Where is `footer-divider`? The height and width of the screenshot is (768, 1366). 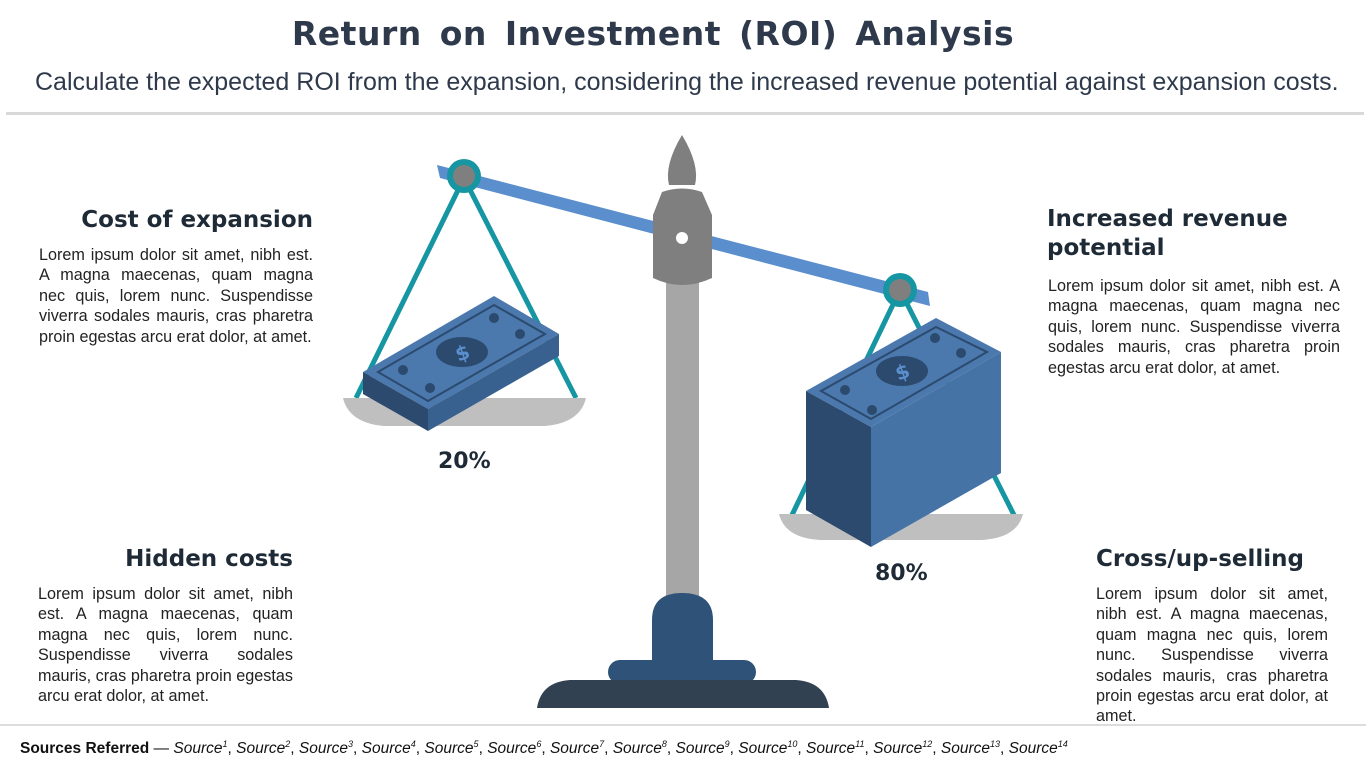
footer-divider is located at coordinates (683, 725).